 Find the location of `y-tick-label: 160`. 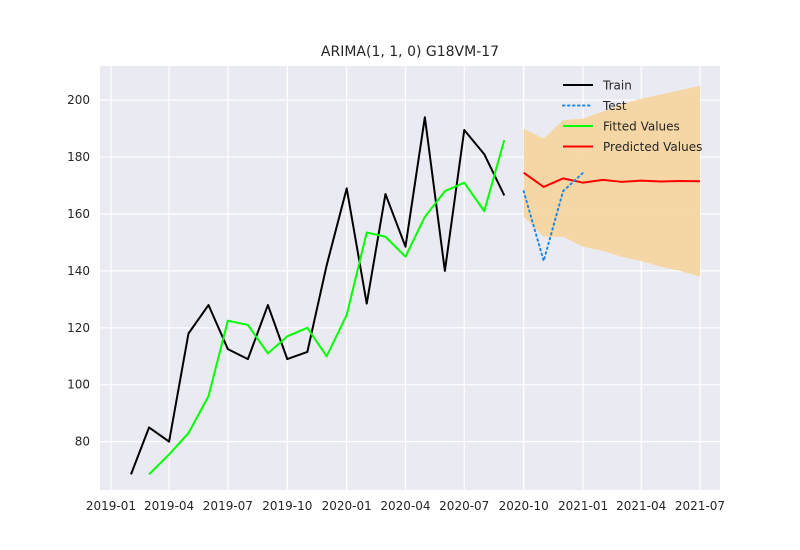

y-tick-label: 160 is located at coordinates (78, 214).